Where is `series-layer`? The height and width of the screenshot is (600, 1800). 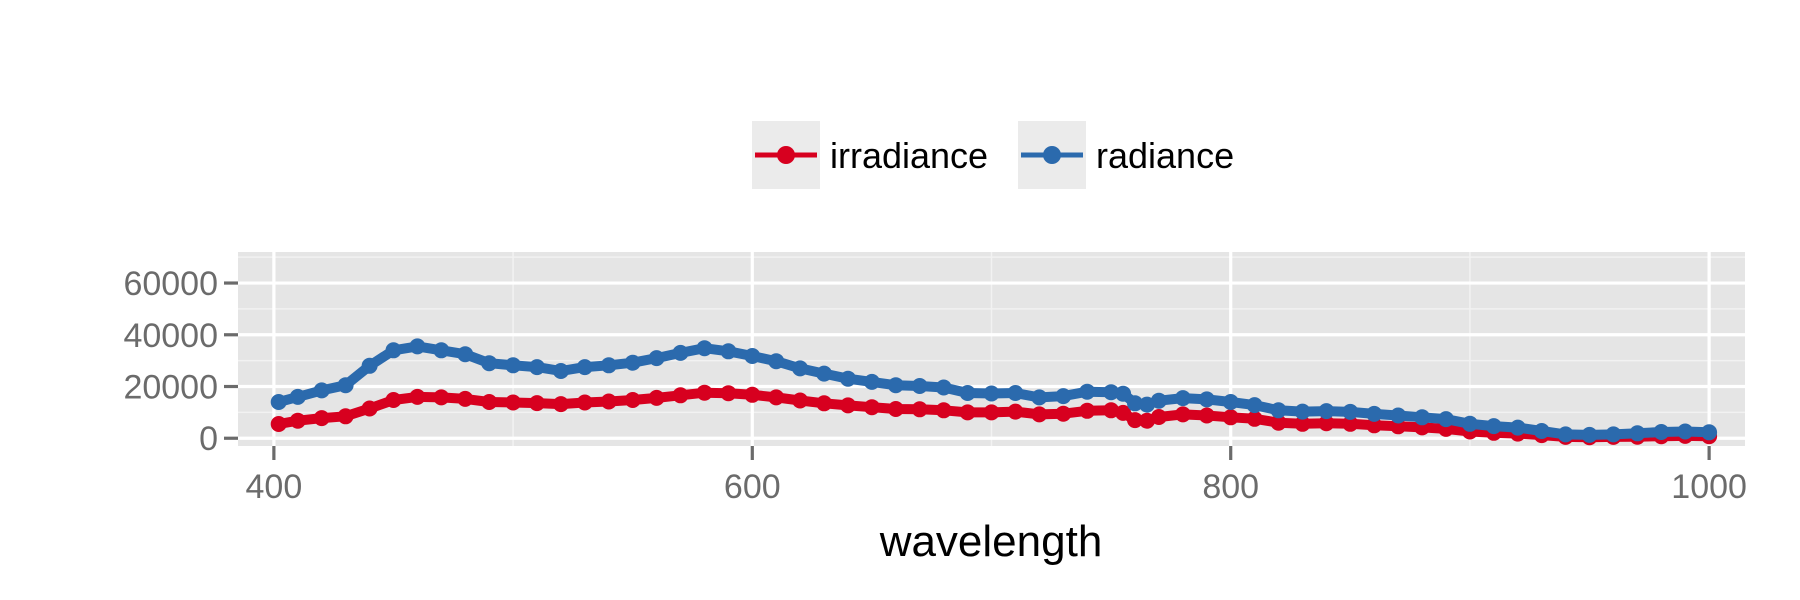 series-layer is located at coordinates (994, 392).